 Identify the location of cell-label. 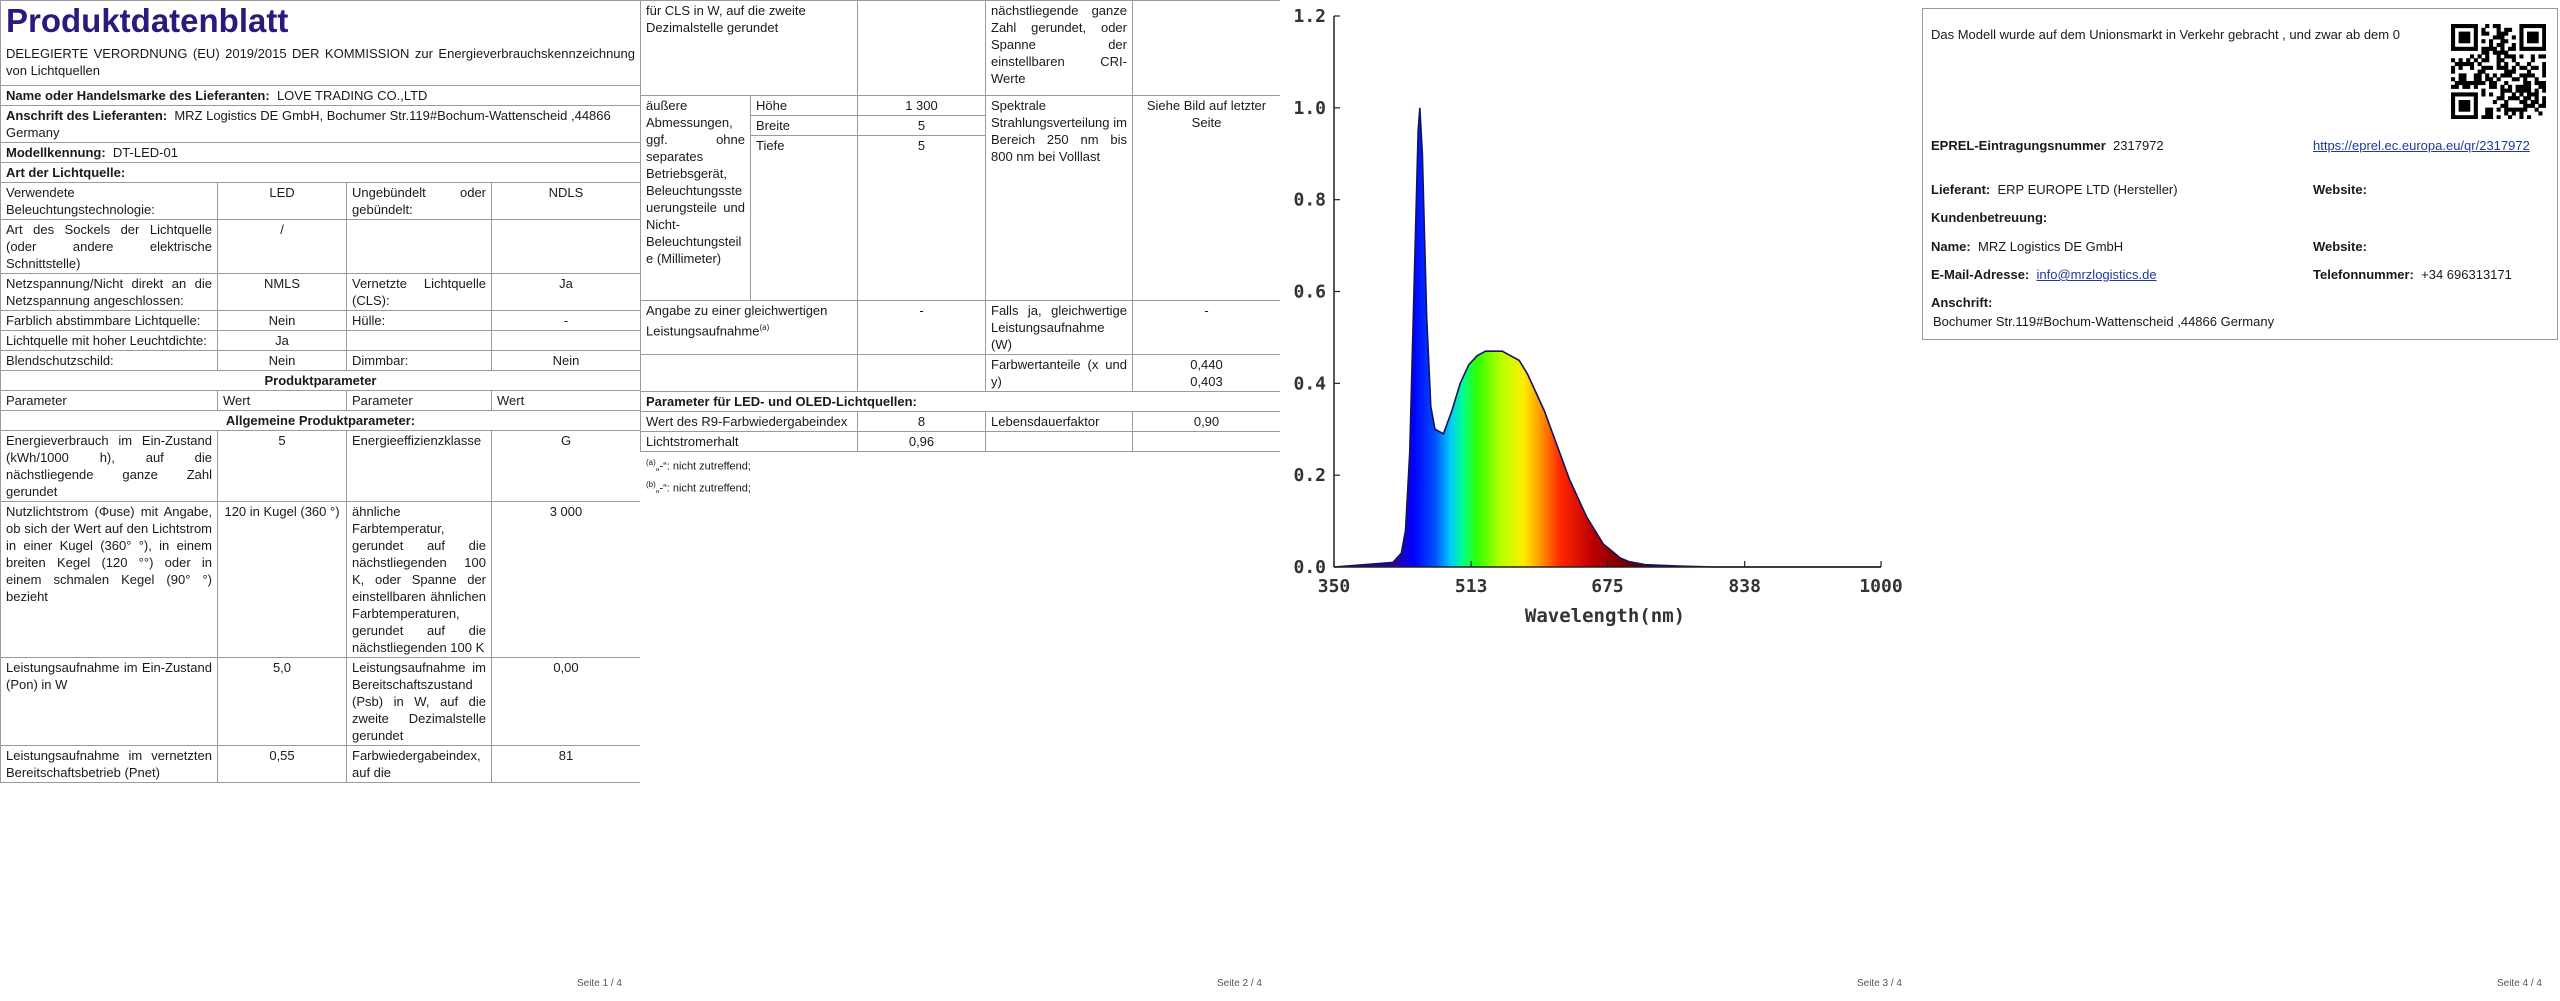
(419, 340).